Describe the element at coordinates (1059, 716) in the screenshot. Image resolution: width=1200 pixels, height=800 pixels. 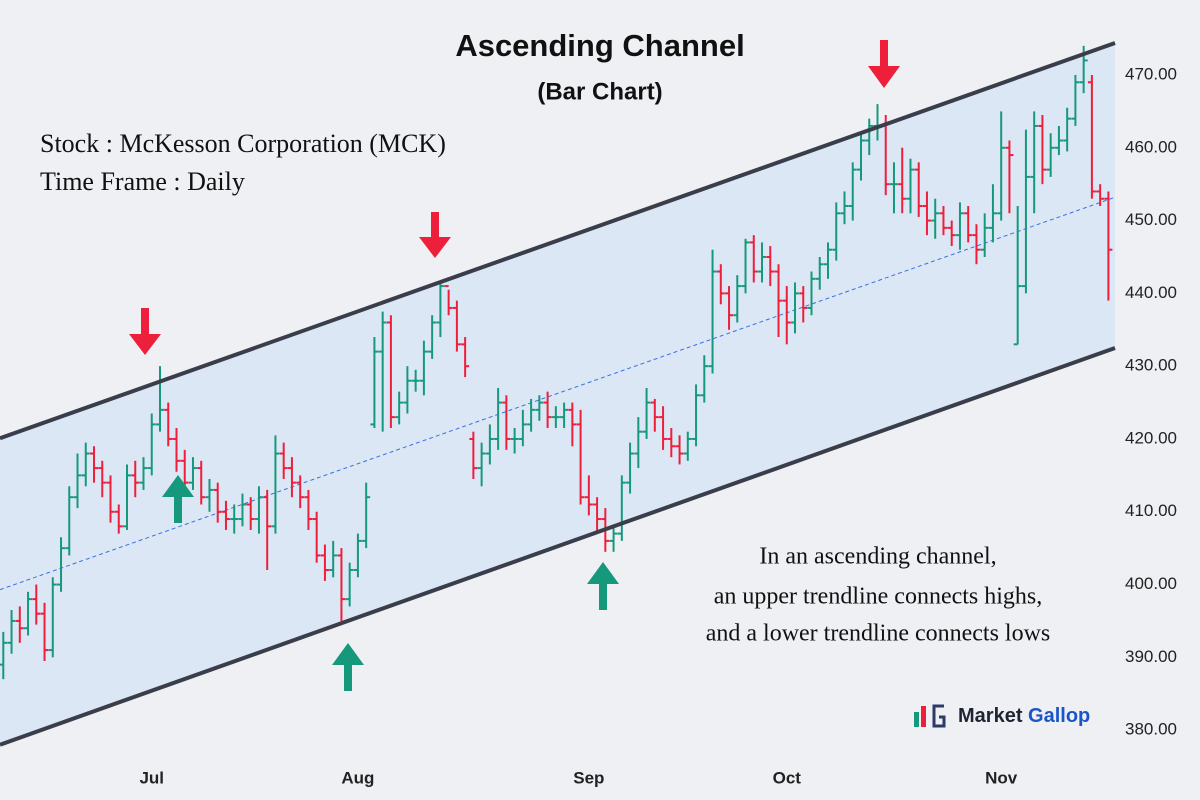
I see `logo-word: Gallop` at that location.